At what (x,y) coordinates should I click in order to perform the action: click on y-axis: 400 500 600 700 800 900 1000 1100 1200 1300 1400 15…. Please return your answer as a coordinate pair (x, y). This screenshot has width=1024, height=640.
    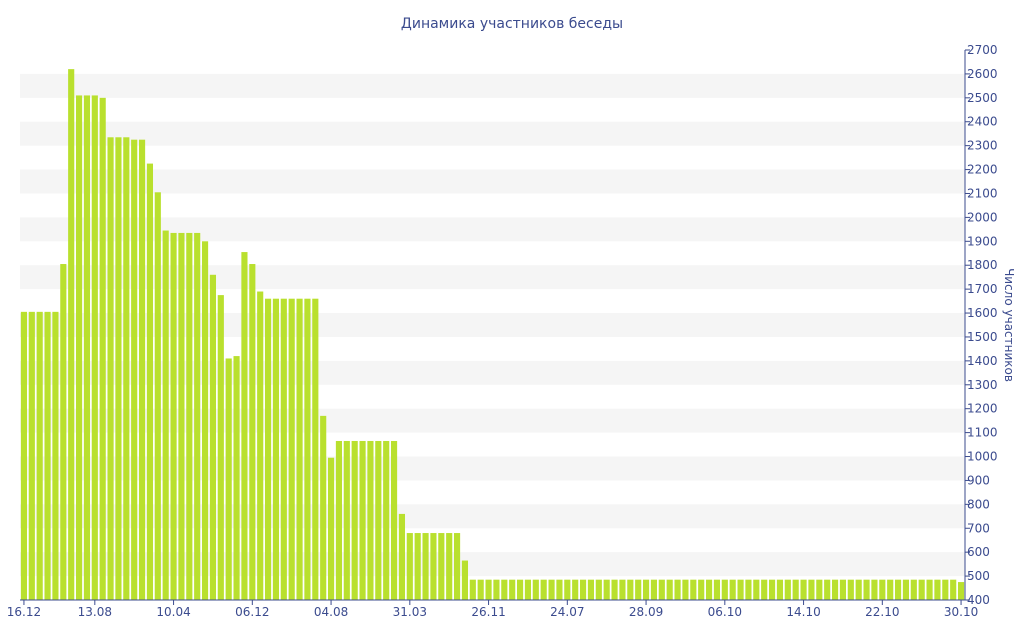
    Looking at the image, I should click on (981, 325).